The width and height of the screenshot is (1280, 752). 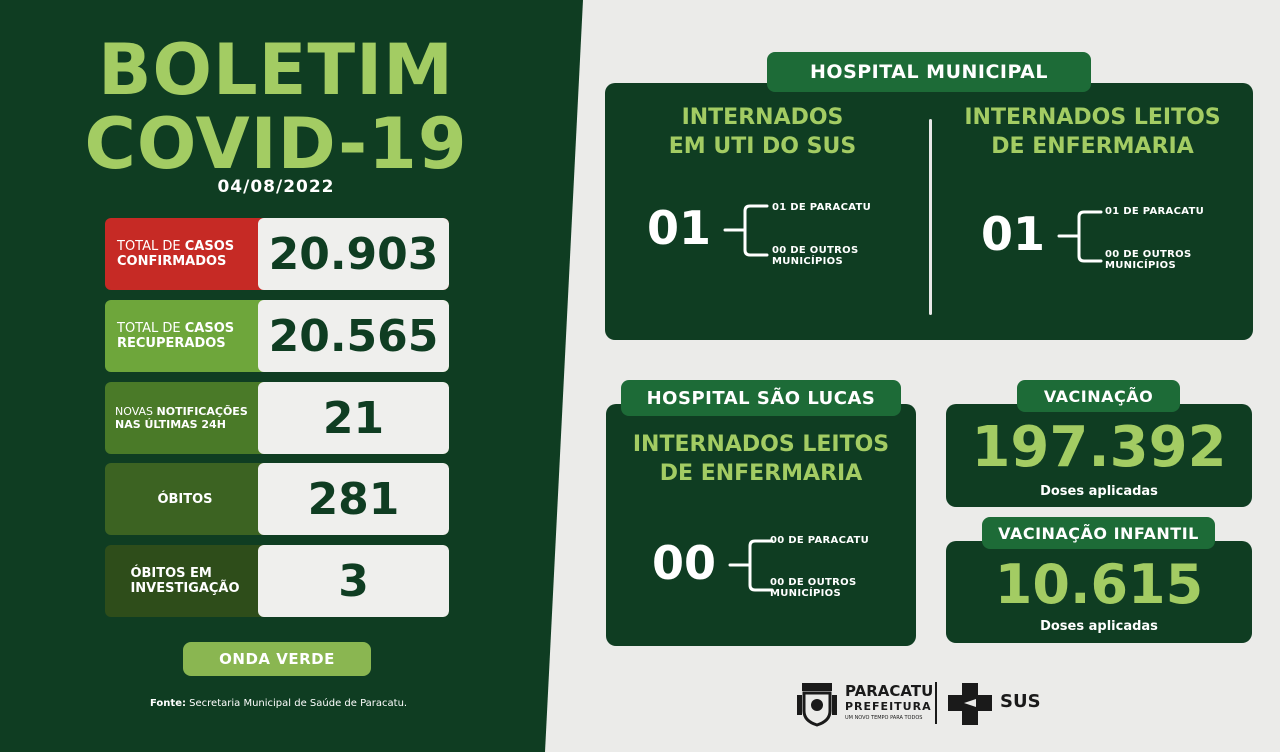 I want to click on uti-value: 01, so click(x=679, y=228).